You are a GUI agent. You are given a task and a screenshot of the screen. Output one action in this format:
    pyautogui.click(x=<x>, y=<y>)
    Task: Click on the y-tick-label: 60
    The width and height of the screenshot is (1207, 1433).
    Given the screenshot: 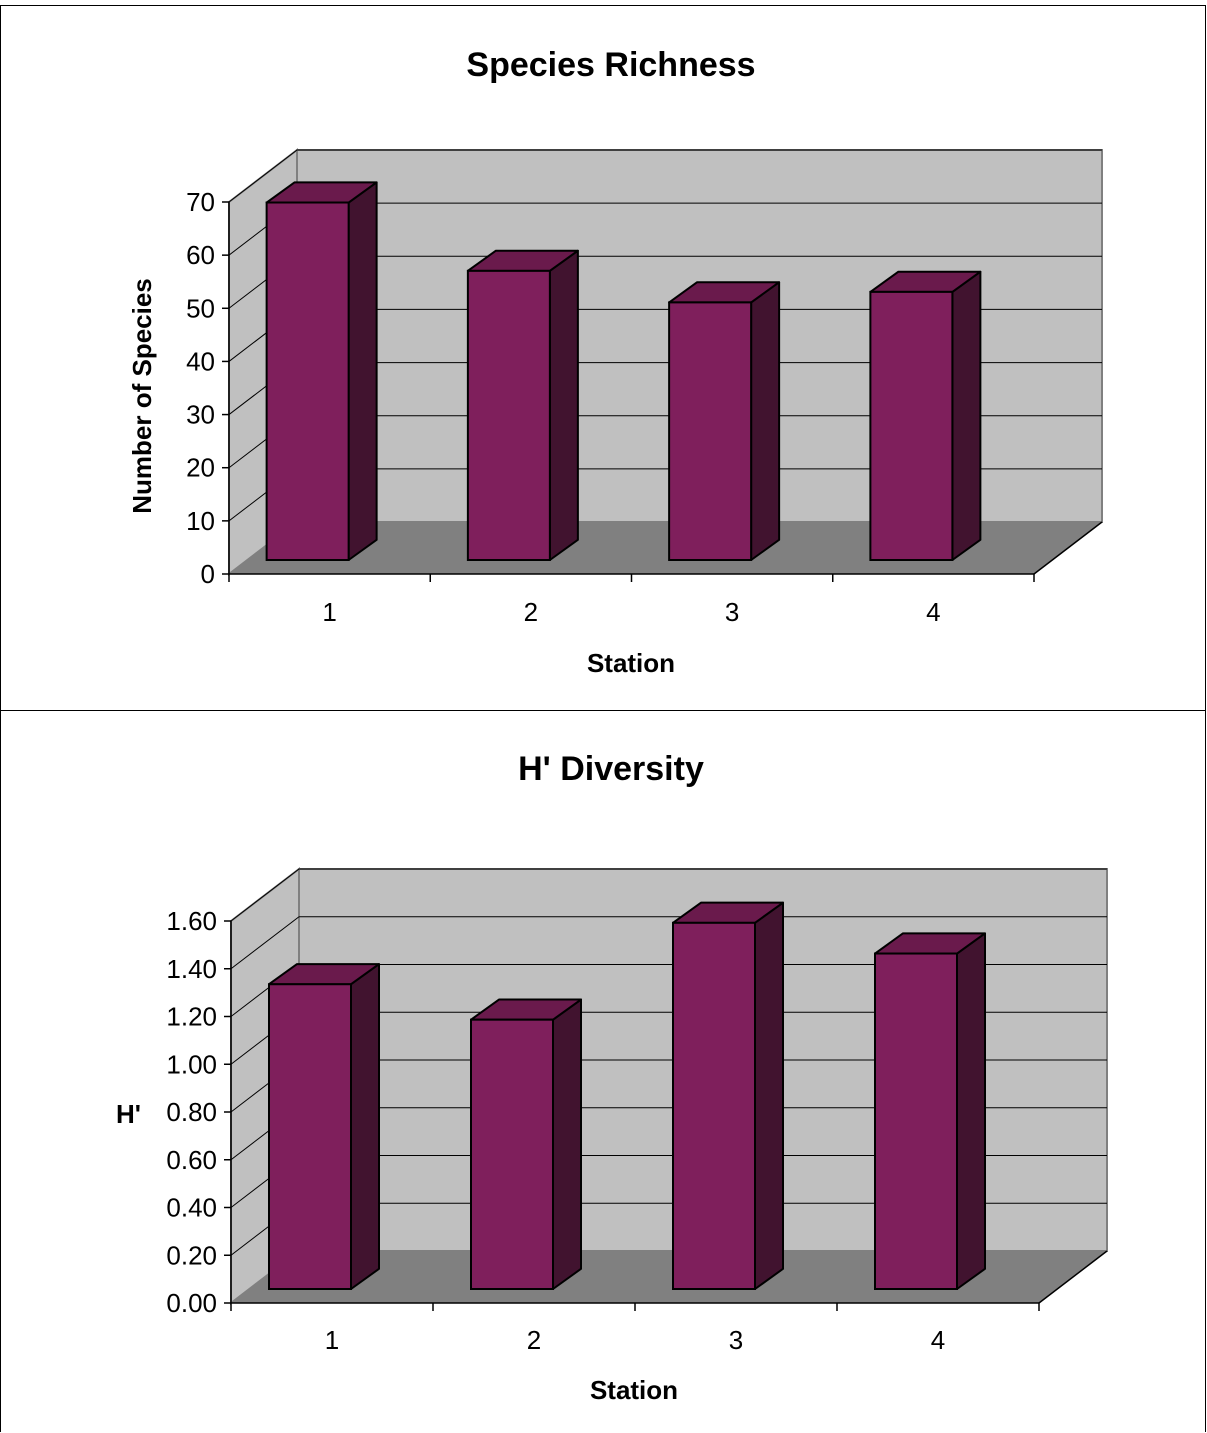 What is the action you would take?
    pyautogui.click(x=200, y=255)
    